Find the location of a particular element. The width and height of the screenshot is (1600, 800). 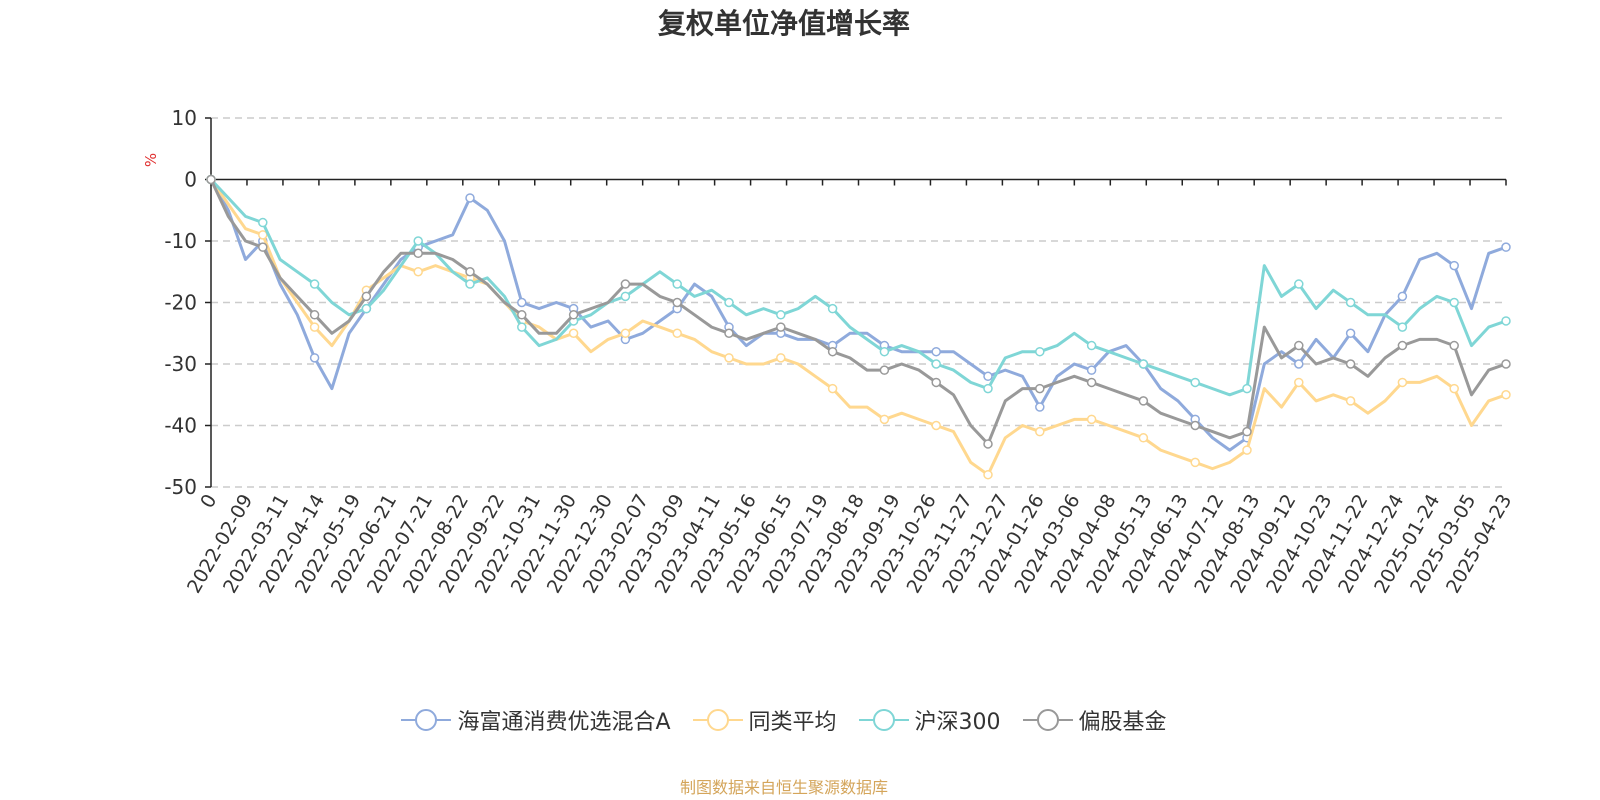

legend-label: 同类平均 is located at coordinates (792, 722).